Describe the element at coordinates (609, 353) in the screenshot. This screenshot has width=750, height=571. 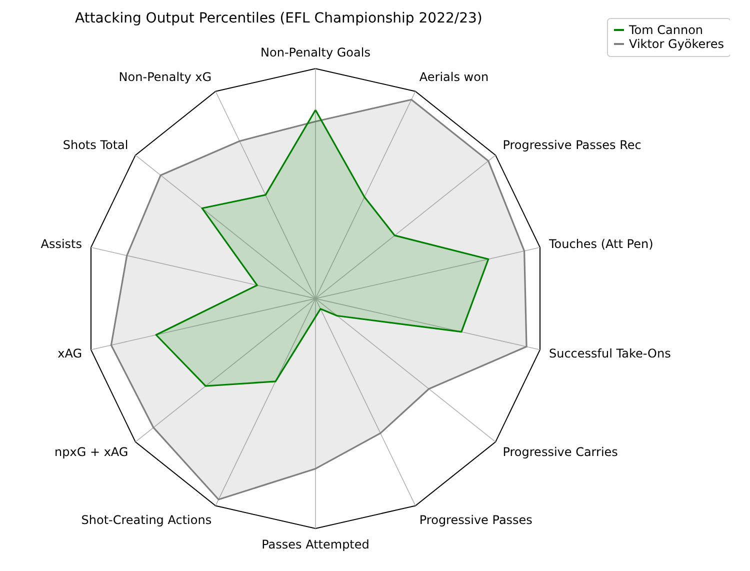
I see `spoke-label: Successful Take-Ons` at that location.